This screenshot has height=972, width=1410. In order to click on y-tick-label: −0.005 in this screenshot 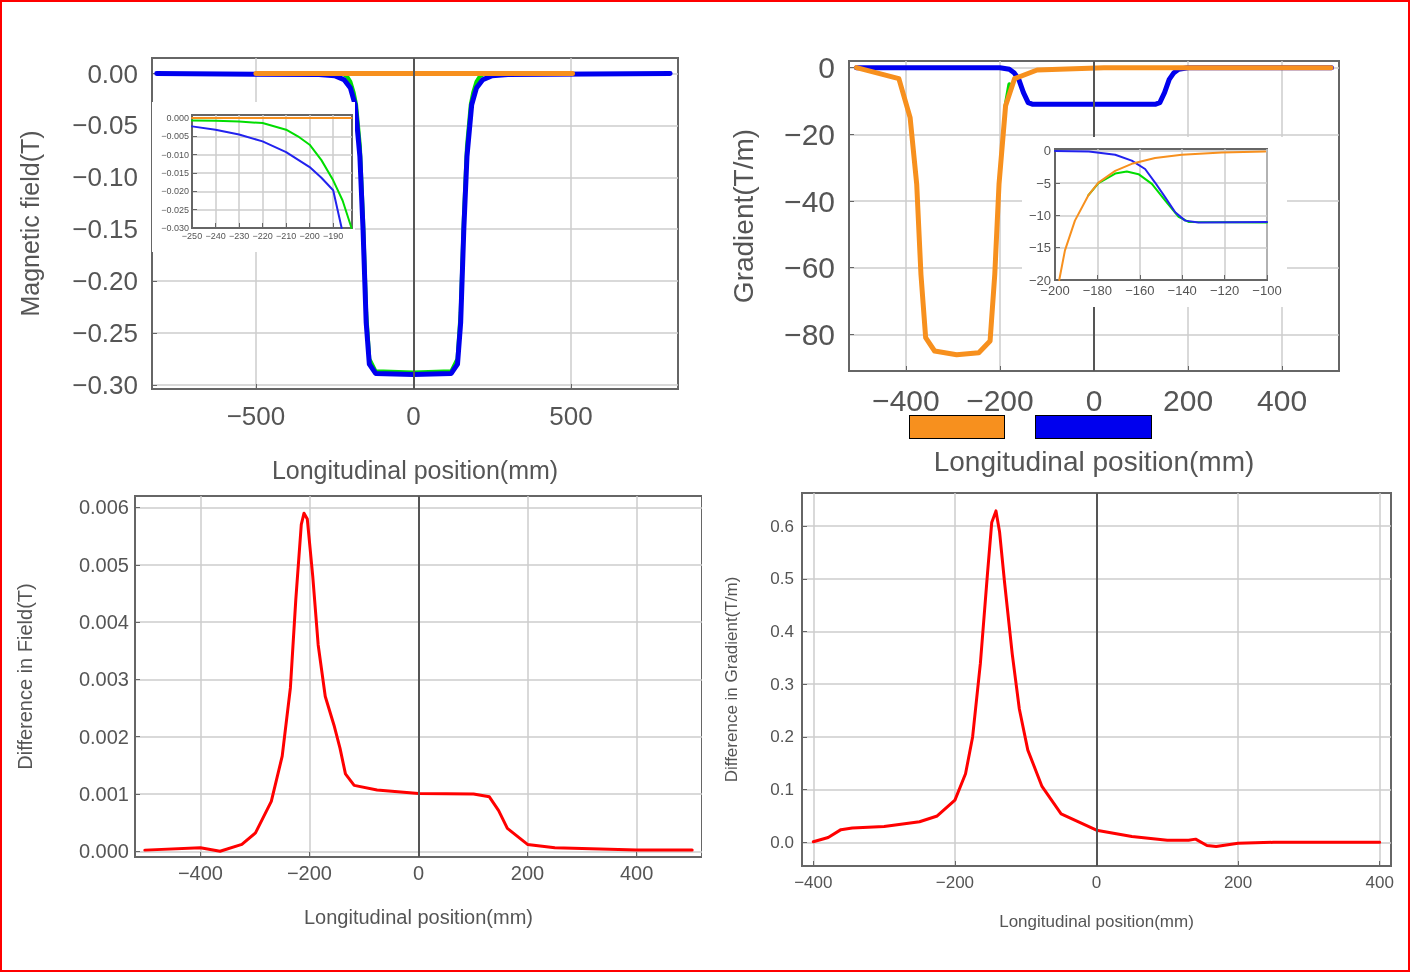, I will do `click(175, 136)`.